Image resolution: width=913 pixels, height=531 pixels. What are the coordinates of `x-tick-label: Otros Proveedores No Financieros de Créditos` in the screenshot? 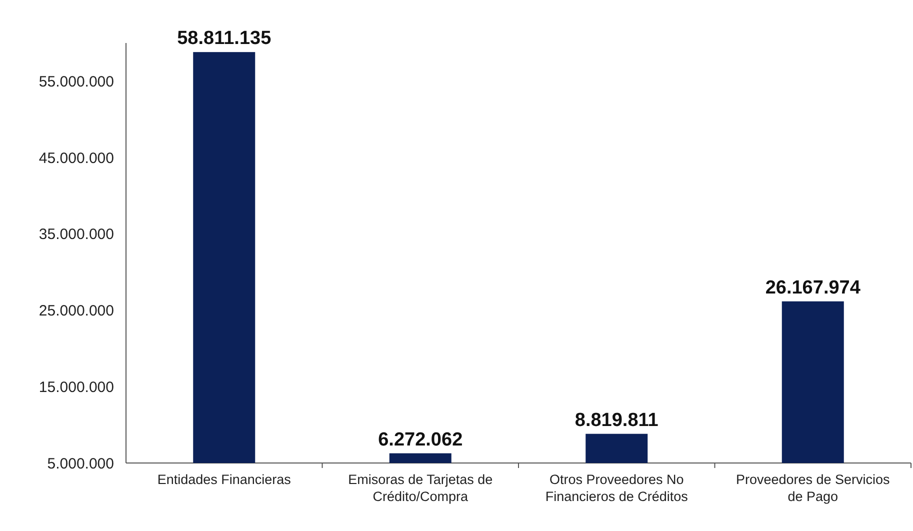 It's located at (616, 488).